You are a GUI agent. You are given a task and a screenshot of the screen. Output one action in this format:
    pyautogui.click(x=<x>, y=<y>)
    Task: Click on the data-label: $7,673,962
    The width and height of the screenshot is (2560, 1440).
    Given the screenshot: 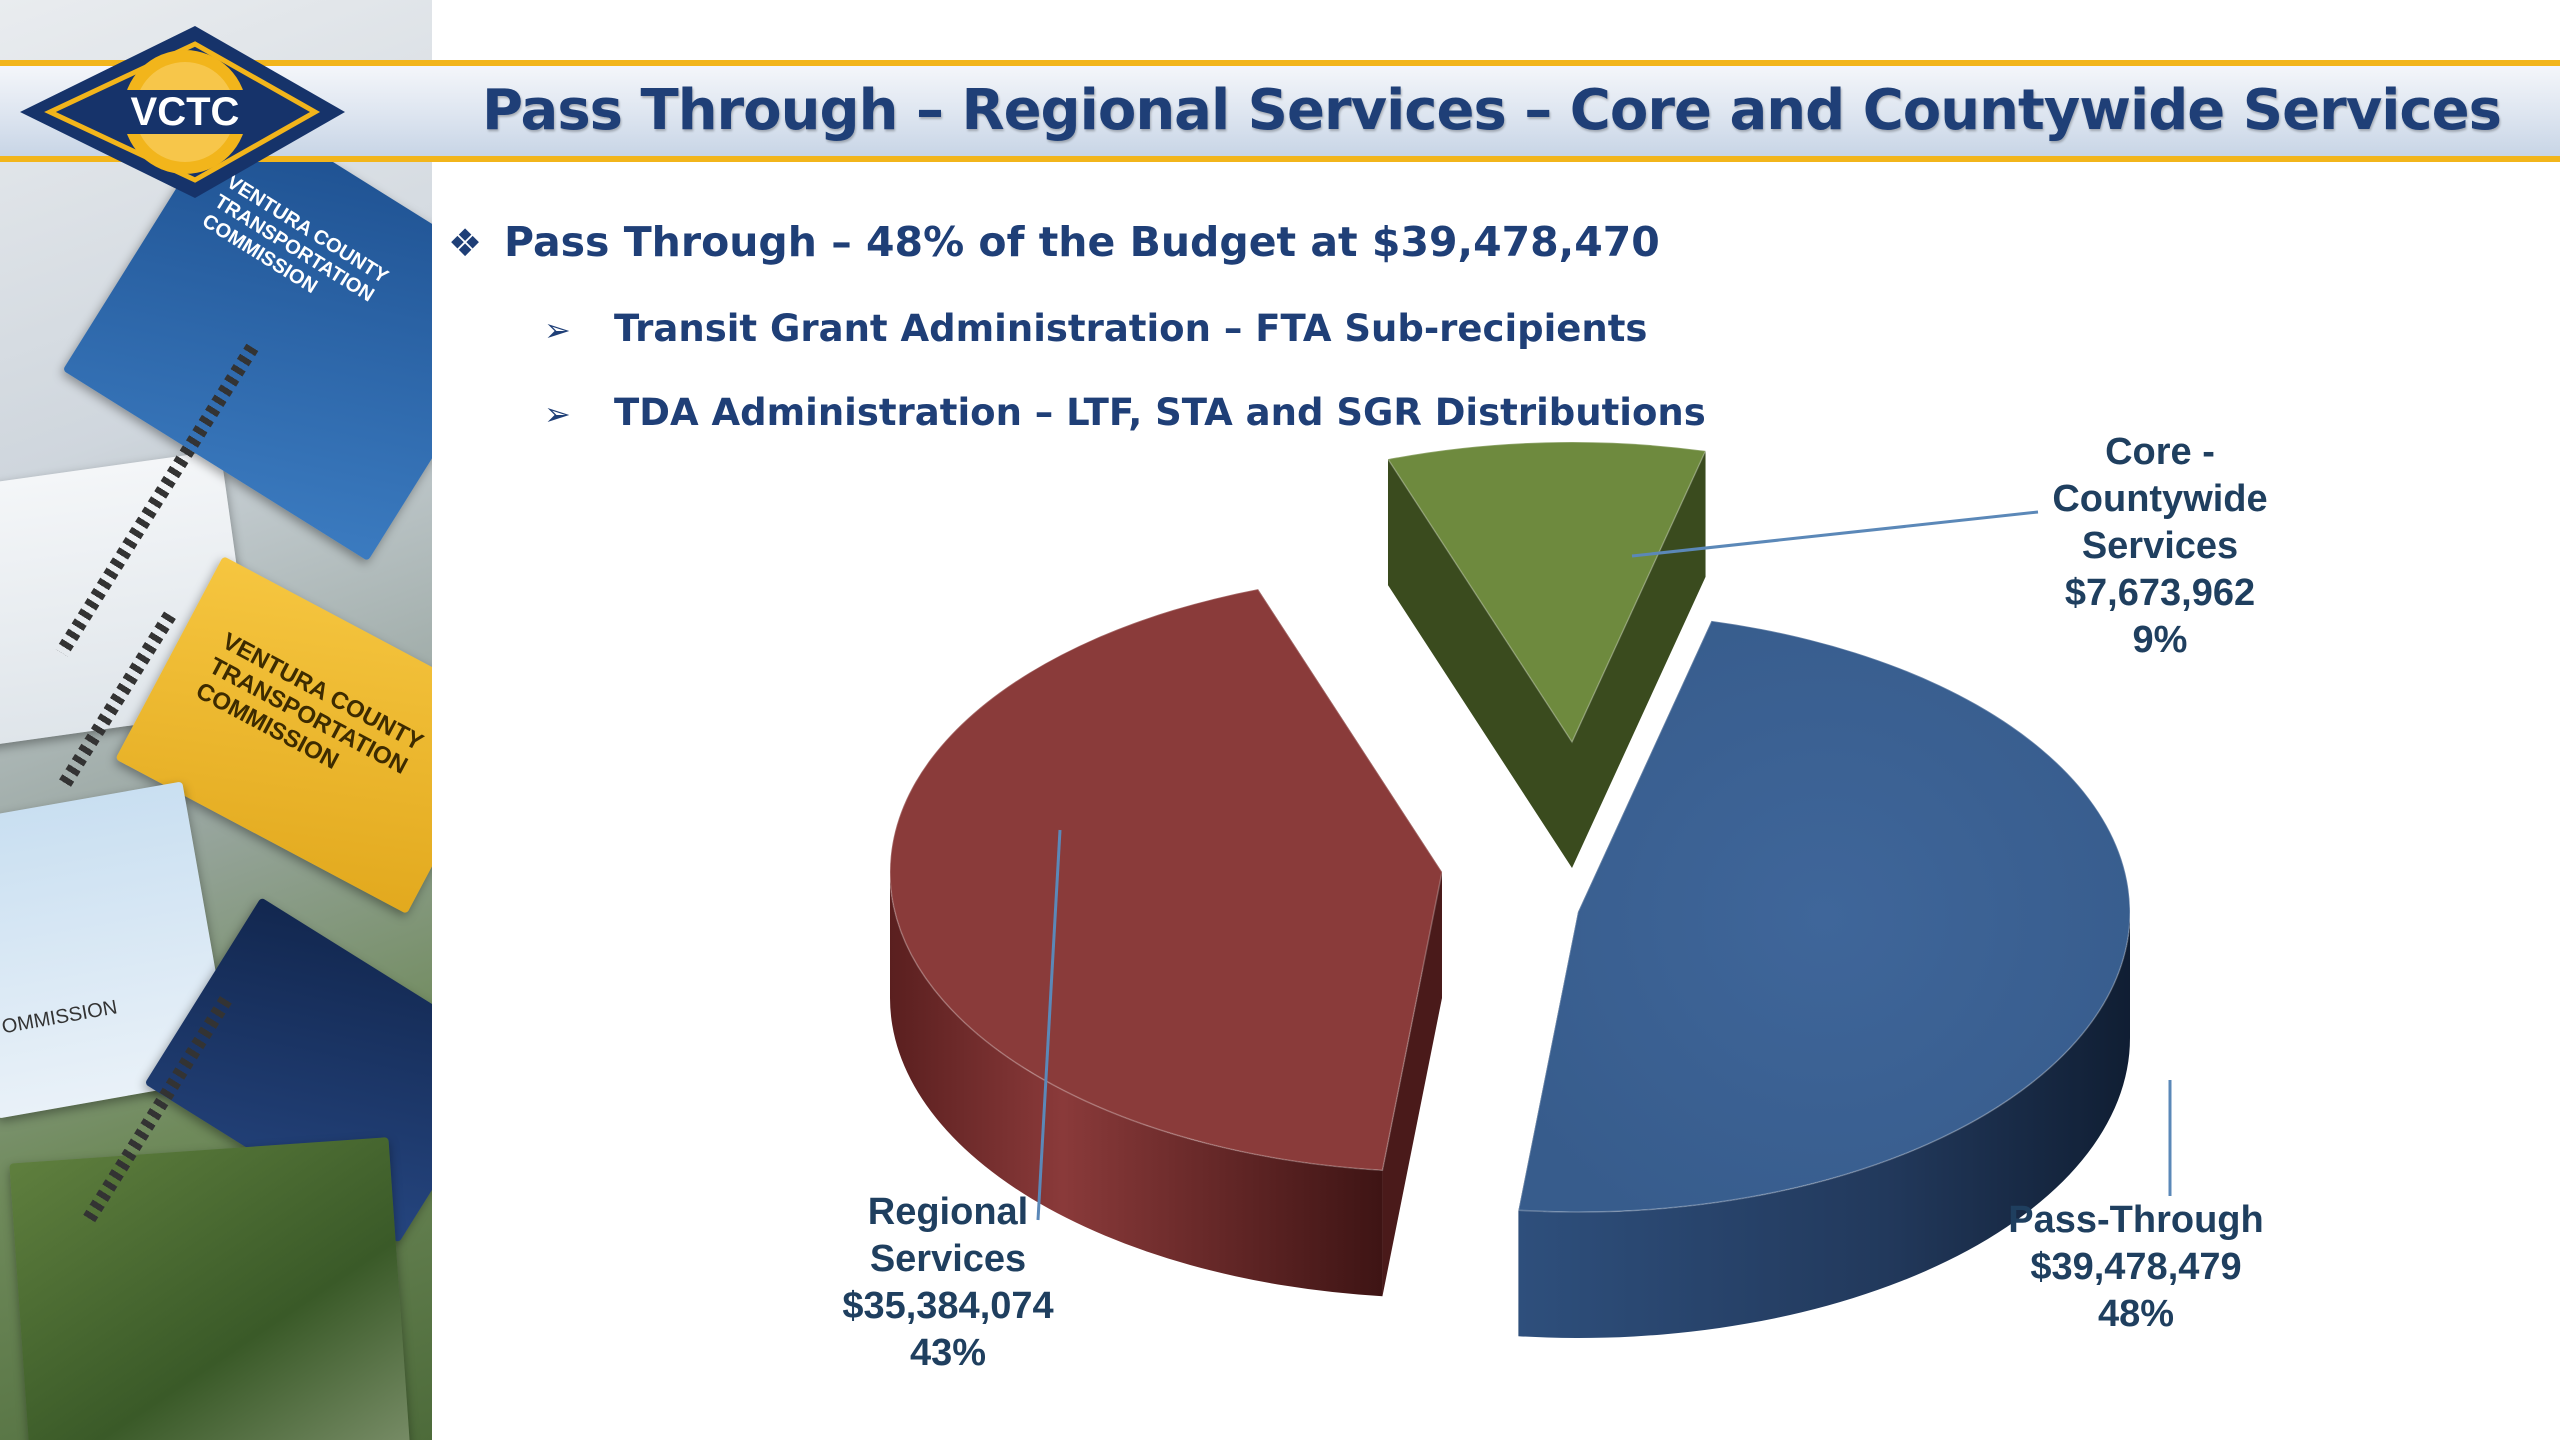 What is the action you would take?
    pyautogui.click(x=2160, y=593)
    